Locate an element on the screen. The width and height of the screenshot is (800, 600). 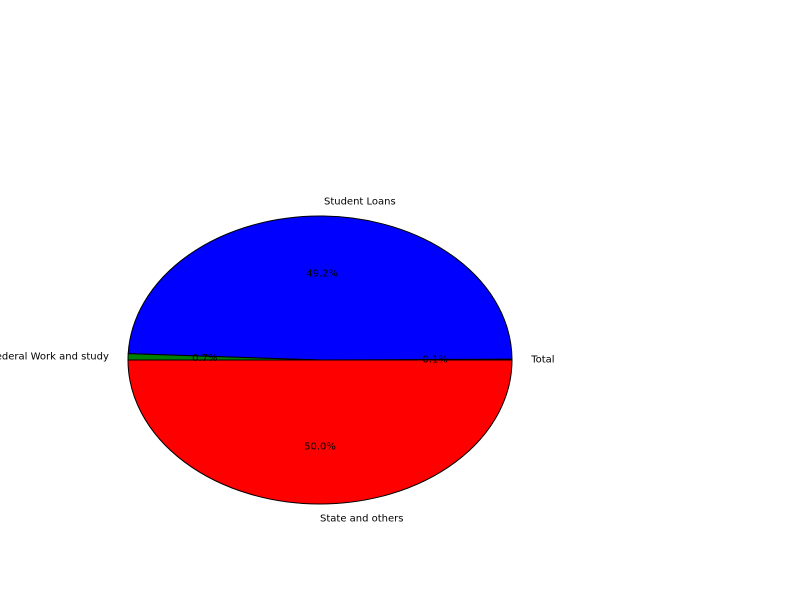
percent-labels: 0.1% 49.2% 0.7% 50.0% is located at coordinates (320, 361).